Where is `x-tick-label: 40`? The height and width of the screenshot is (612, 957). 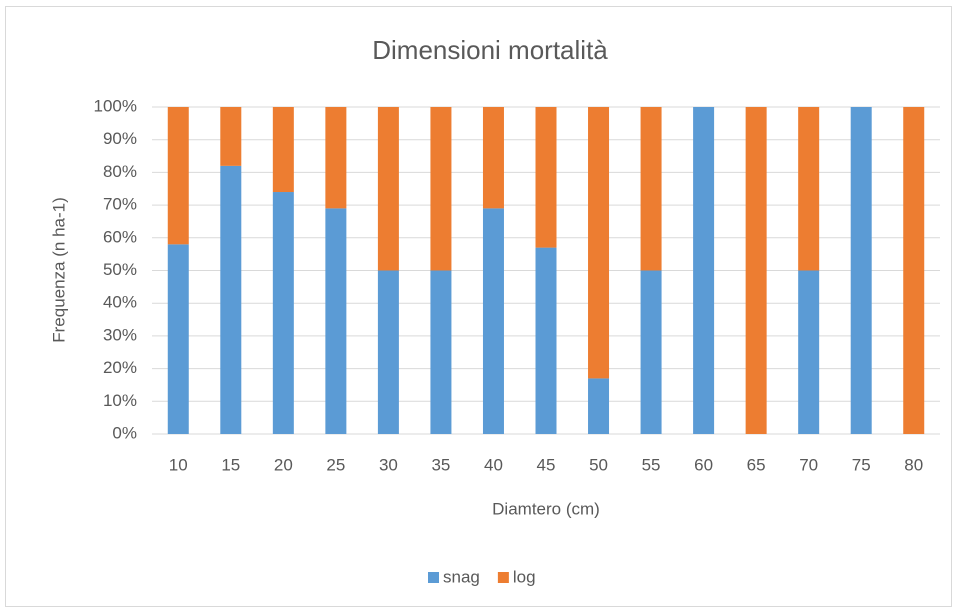
x-tick-label: 40 is located at coordinates (493, 464).